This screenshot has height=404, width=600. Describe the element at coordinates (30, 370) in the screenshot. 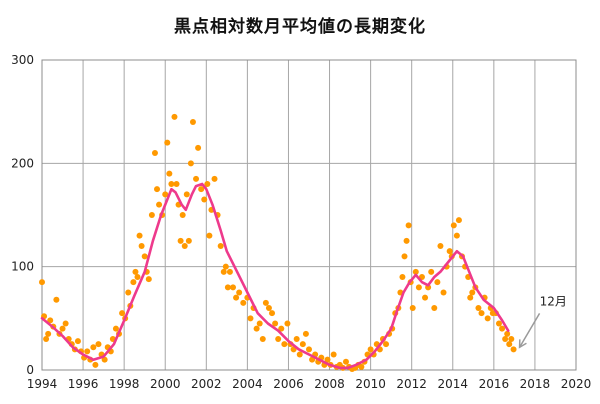

I see `y-tick-label: 0` at that location.